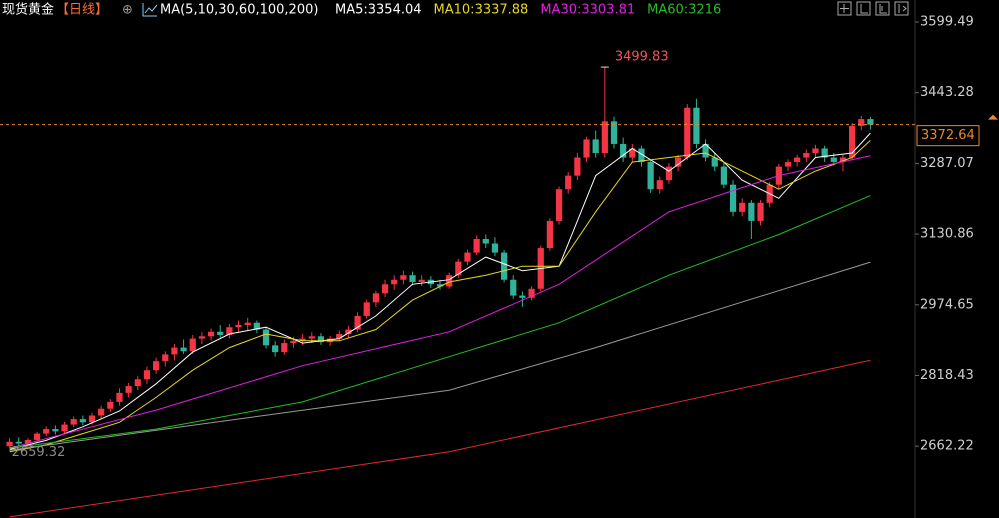 This screenshot has width=999, height=518. Describe the element at coordinates (947, 21) in the screenshot. I see `y-tick-label: 3599.49` at that location.